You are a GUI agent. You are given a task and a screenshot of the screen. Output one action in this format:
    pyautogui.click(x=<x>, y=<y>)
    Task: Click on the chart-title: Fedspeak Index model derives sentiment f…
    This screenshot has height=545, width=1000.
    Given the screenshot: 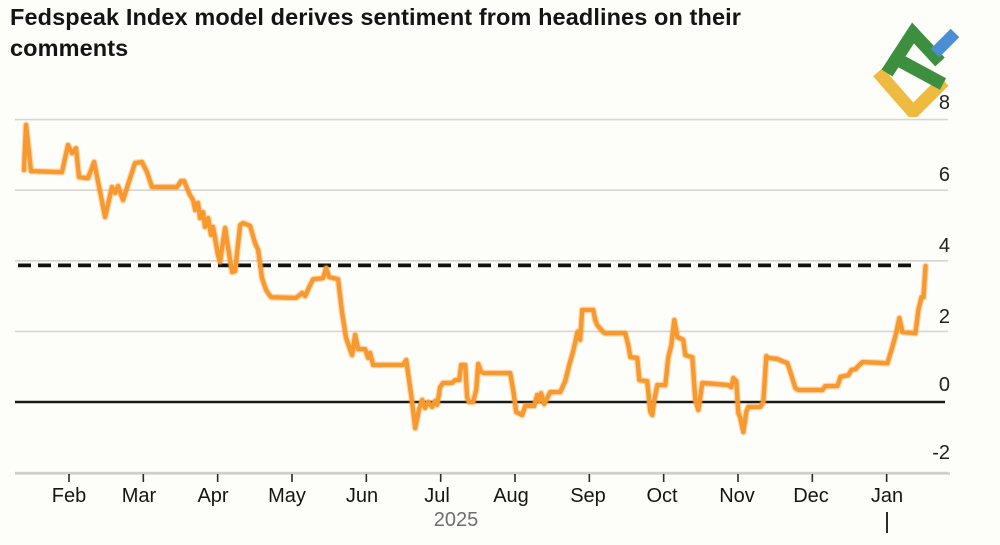 What is the action you would take?
    pyautogui.click(x=375, y=33)
    